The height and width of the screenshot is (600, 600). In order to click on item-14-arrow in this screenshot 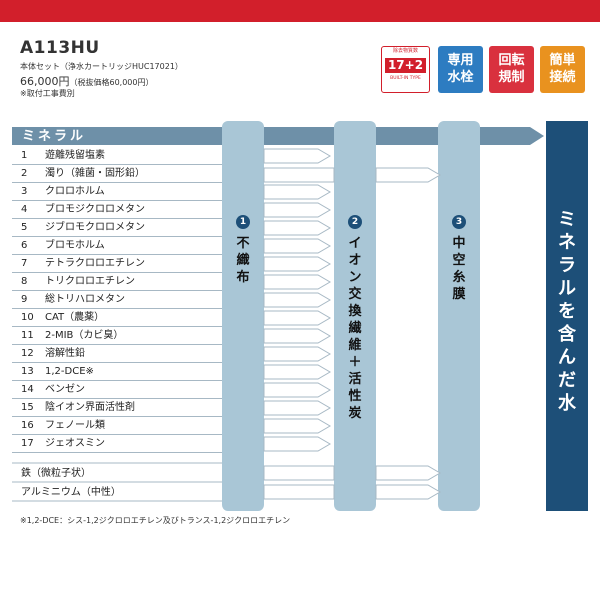, I will do `click(297, 390)`.